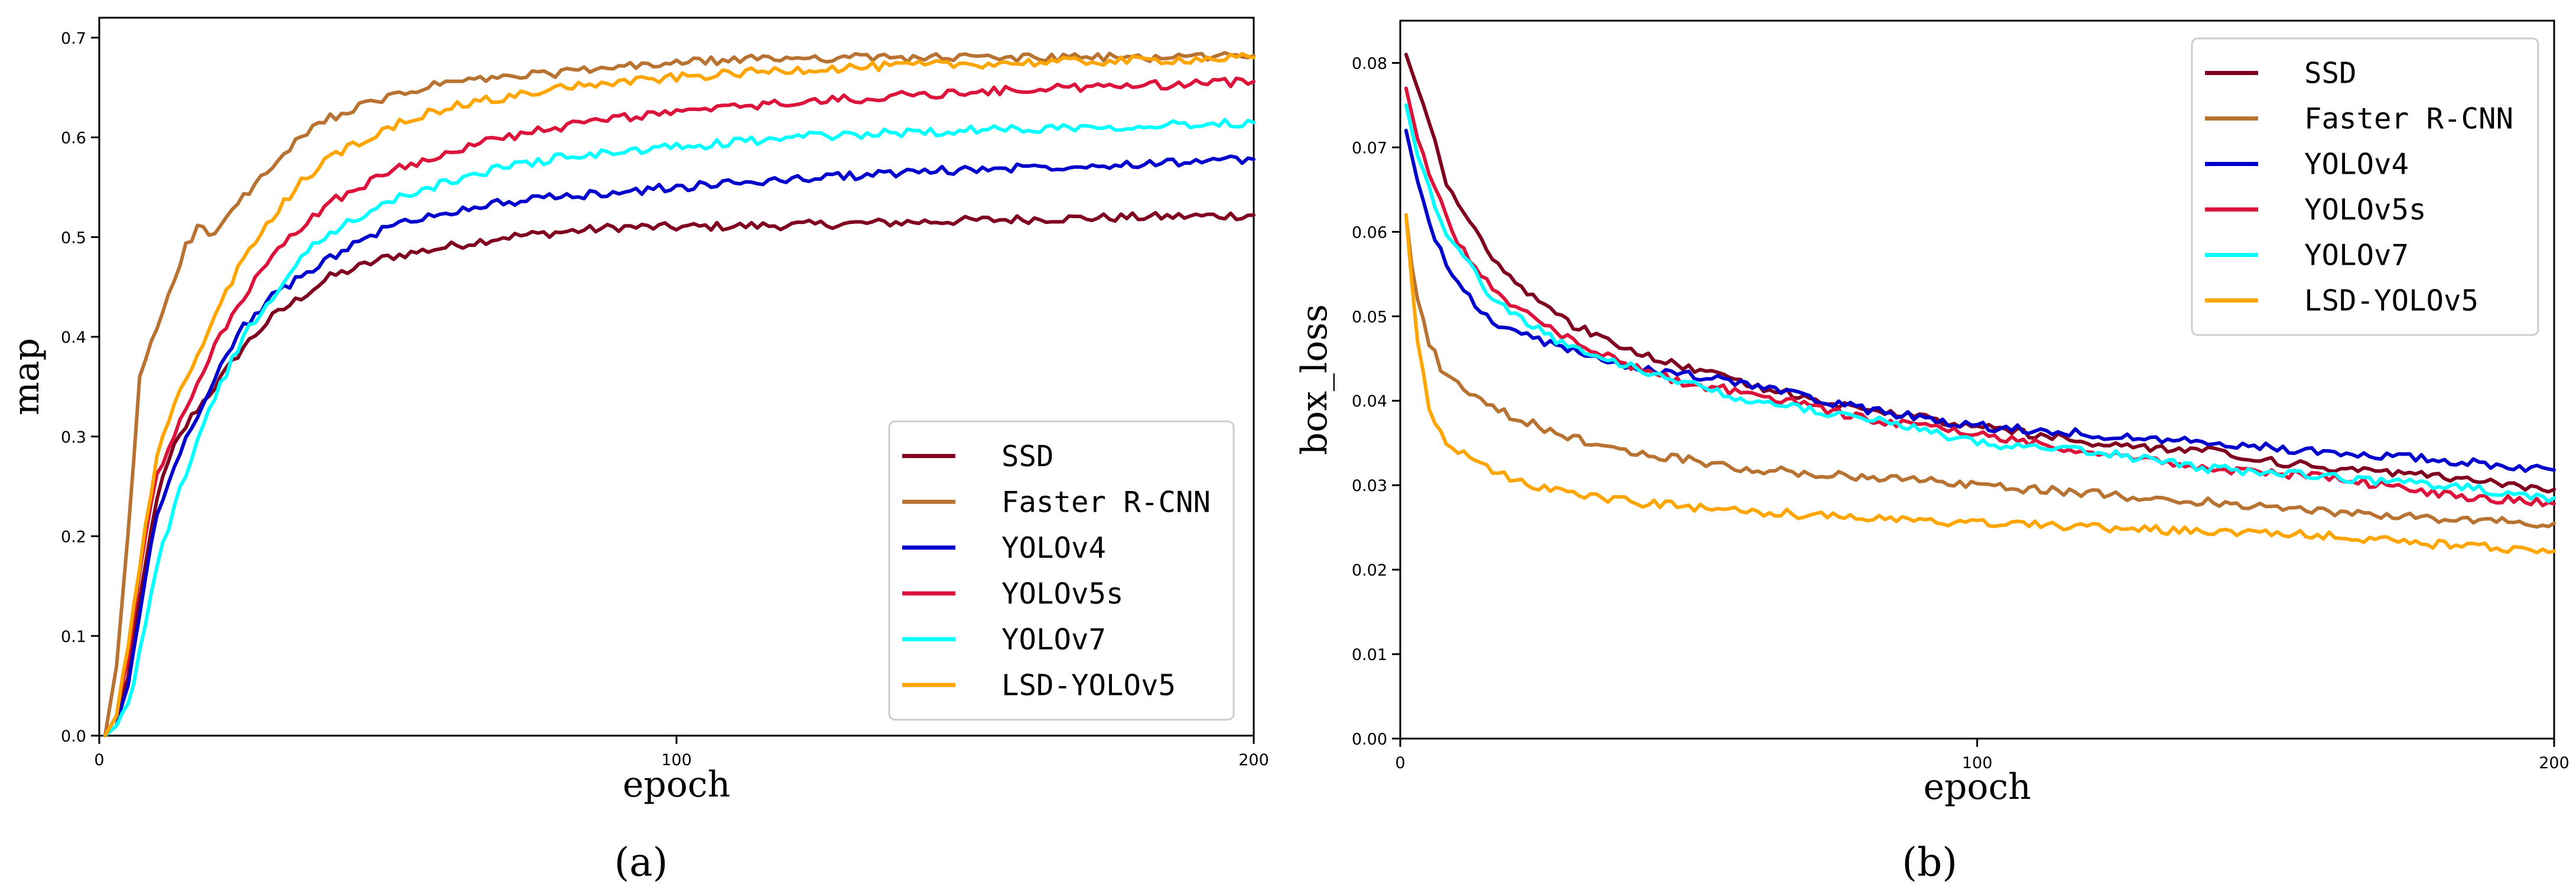 Image resolution: width=2576 pixels, height=894 pixels. What do you see at coordinates (1369, 232) in the screenshot?
I see `y-tick-label: 0.06` at bounding box center [1369, 232].